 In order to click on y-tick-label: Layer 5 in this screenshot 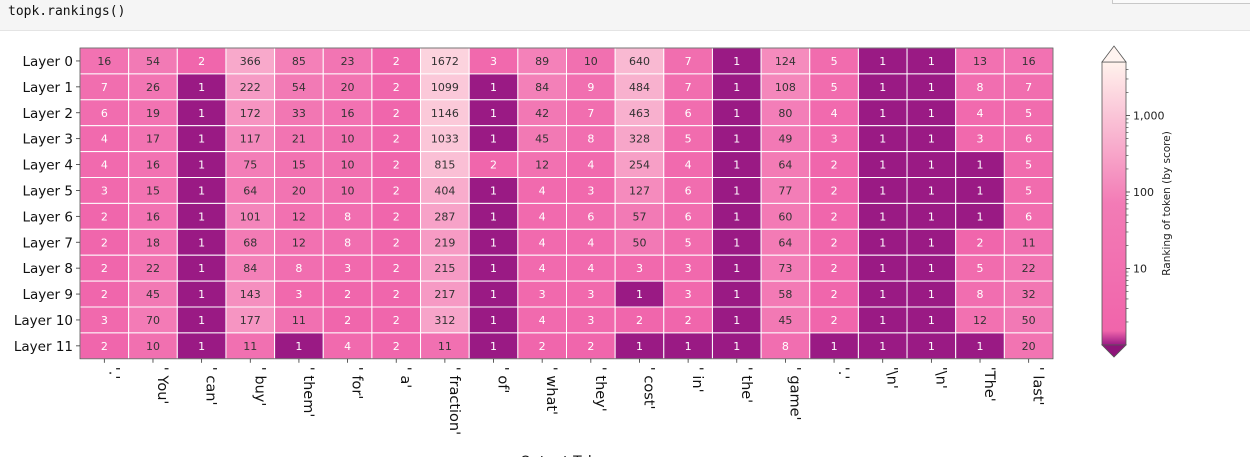, I will do `click(47, 191)`.